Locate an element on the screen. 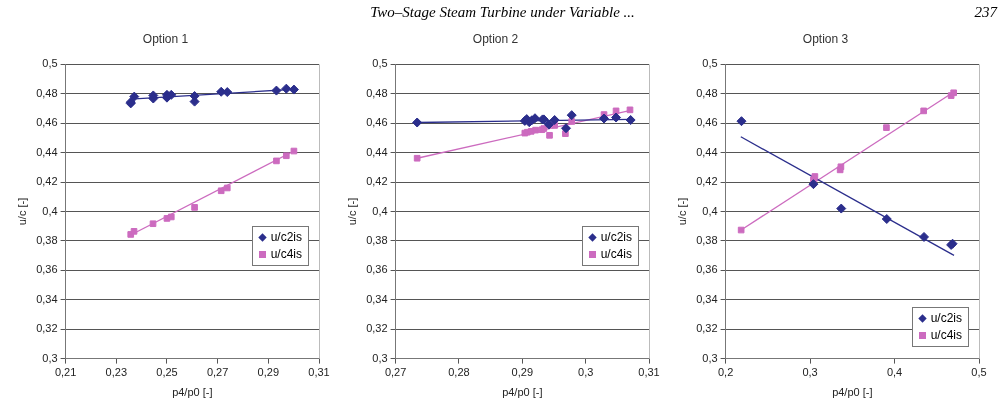 This screenshot has width=1005, height=416. chart-title: Option 2 is located at coordinates (495, 38).